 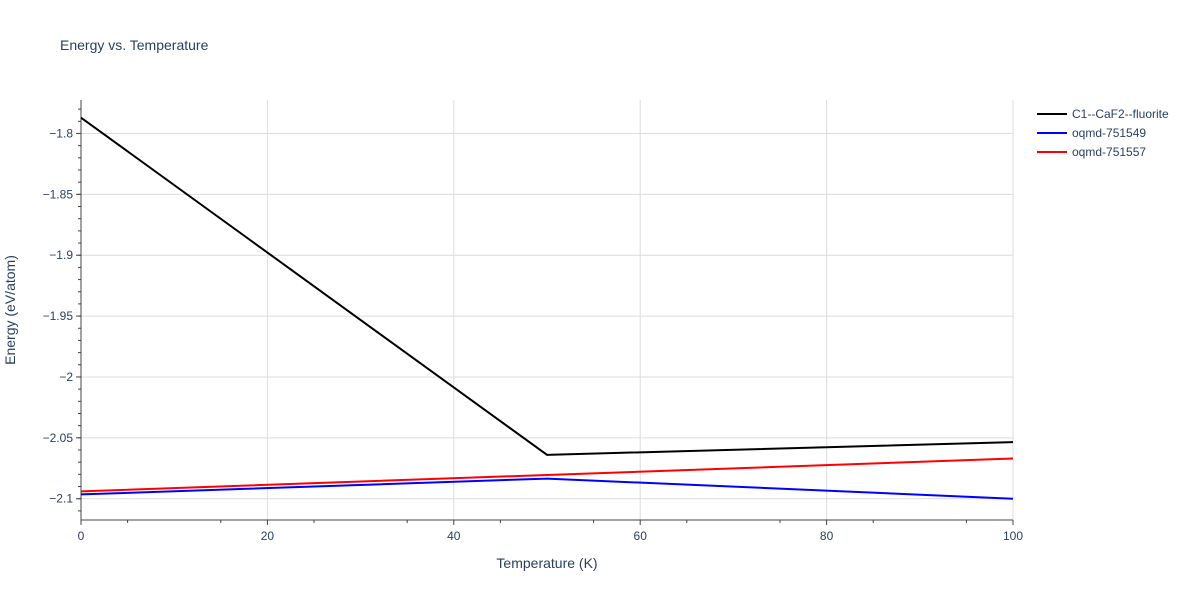 I want to click on legend: C1--CaF2--fluorite oqmd-751549 oqmd-751557, so click(x=1103, y=133).